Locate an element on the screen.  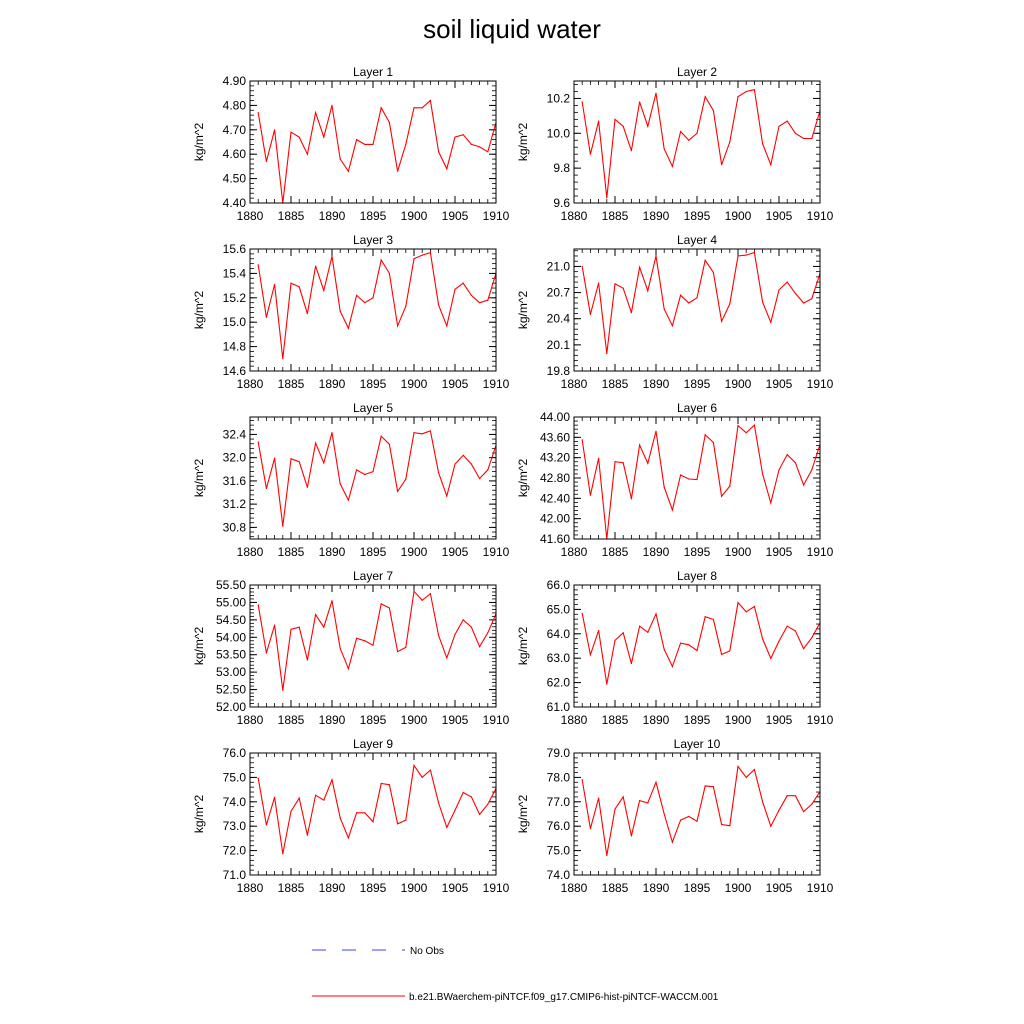
y-tick-label: 20.1 is located at coordinates (559, 345).